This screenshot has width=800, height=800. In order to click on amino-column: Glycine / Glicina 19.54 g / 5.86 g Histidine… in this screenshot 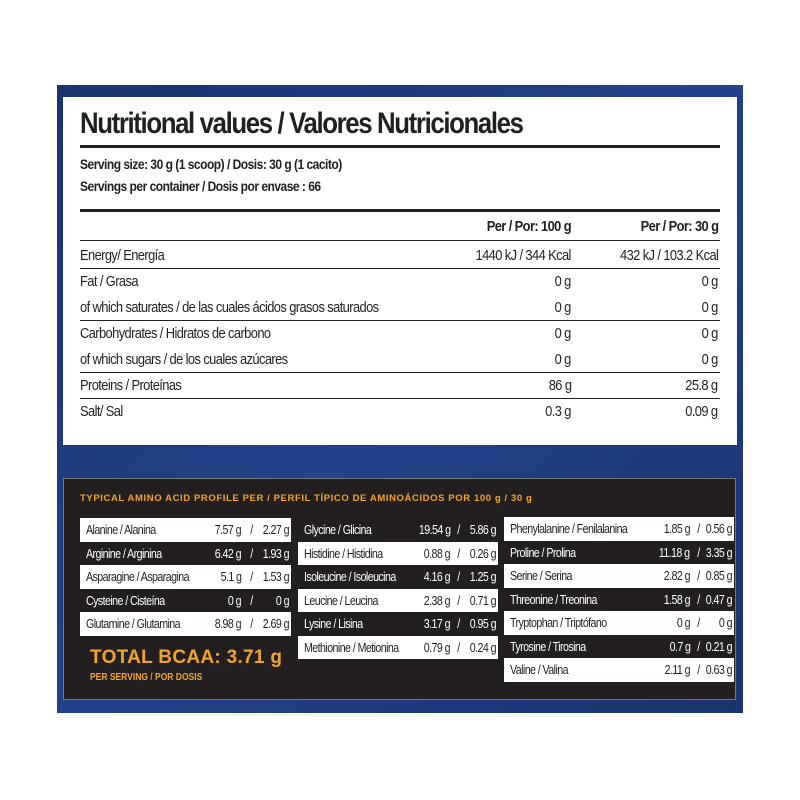, I will do `click(398, 588)`.